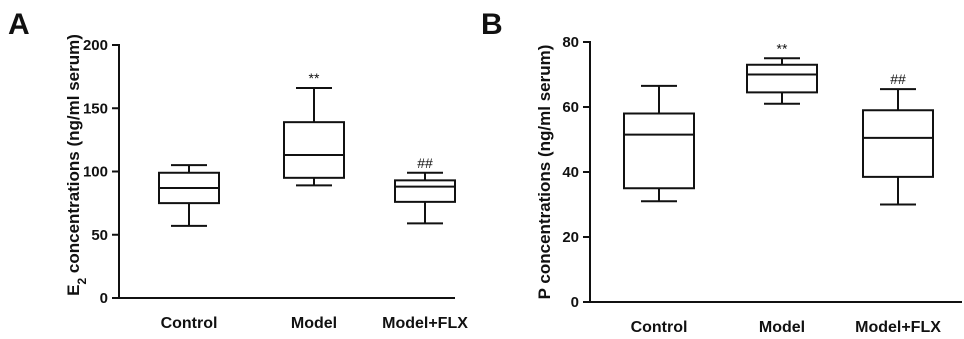  What do you see at coordinates (76, 165) in the screenshot?
I see `y-axis-title: E2 concentrations (ng/ml serum)` at bounding box center [76, 165].